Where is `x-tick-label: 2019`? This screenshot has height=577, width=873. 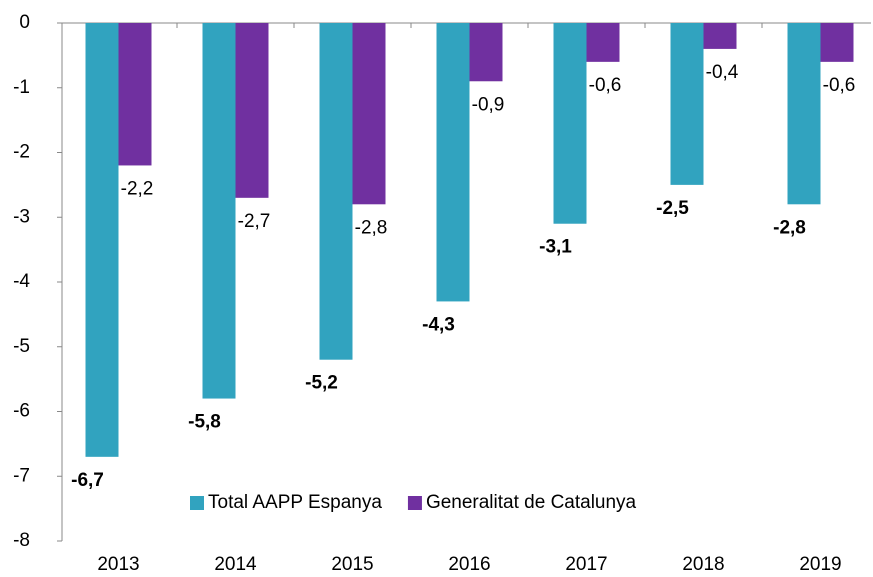
x-tick-label: 2019 is located at coordinates (820, 564).